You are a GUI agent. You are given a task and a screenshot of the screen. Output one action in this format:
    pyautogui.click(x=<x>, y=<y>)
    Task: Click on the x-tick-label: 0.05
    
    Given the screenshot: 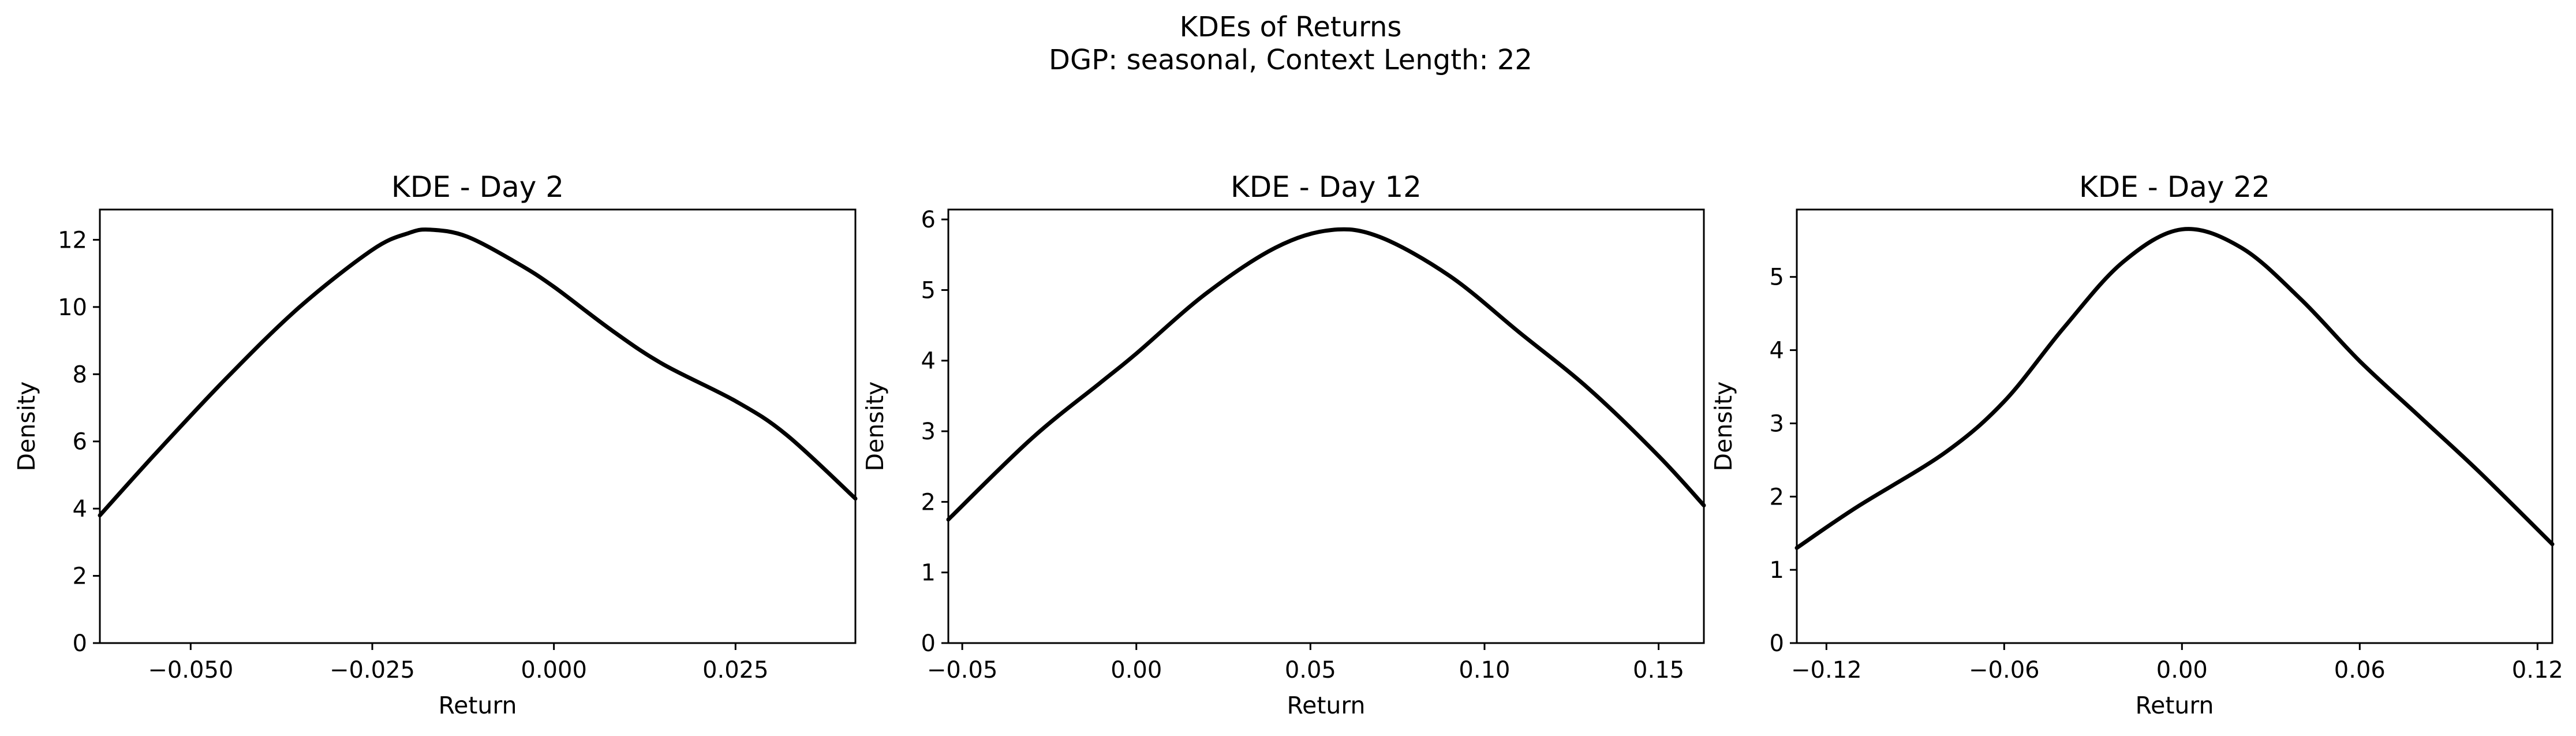 What is the action you would take?
    pyautogui.click(x=1310, y=670)
    